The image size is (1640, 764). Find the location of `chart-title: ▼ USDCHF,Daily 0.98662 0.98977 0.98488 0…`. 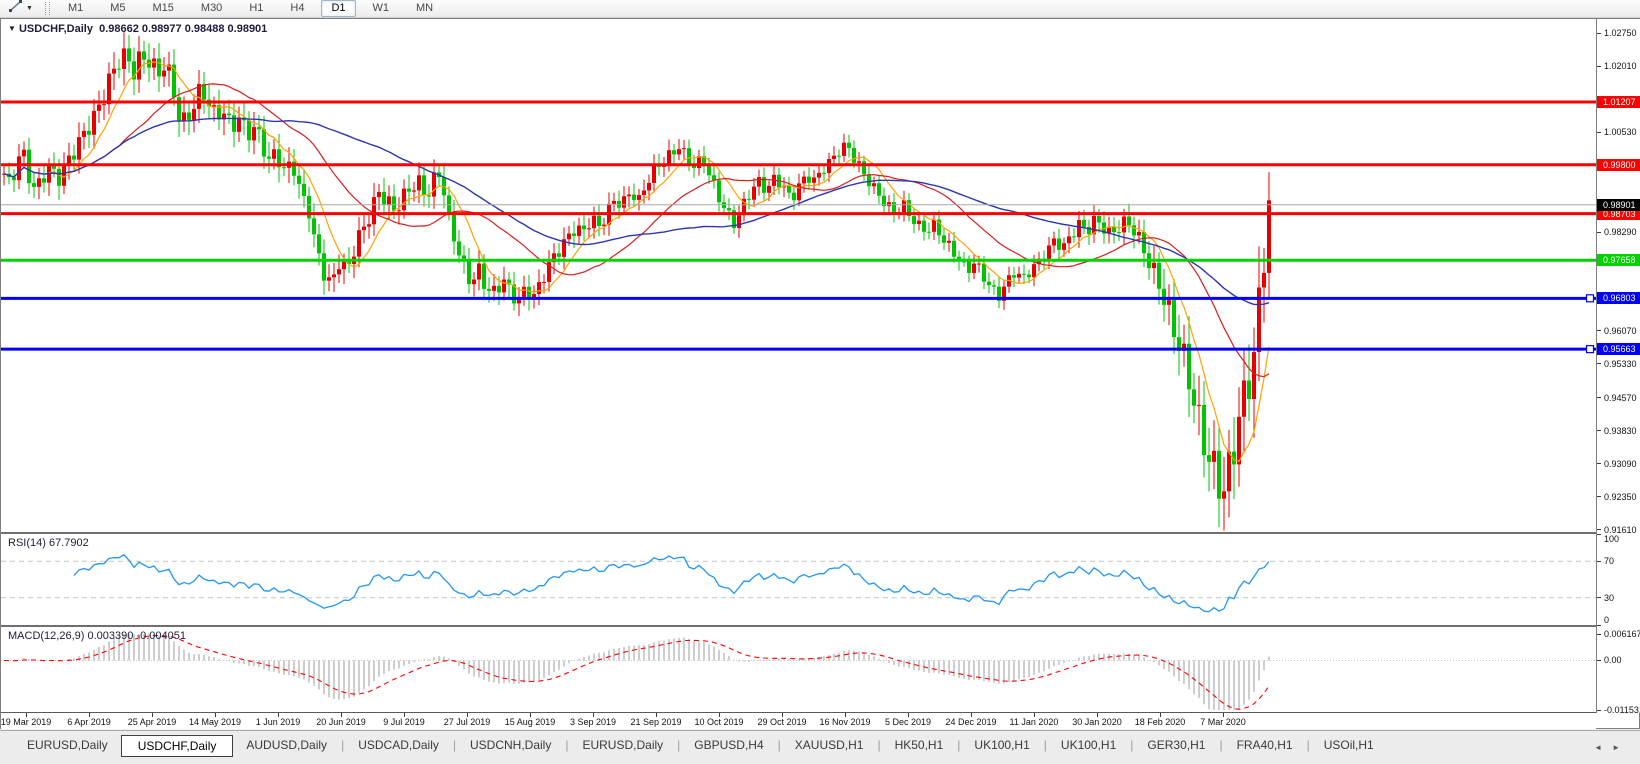

chart-title: ▼ USDCHF,Daily 0.98662 0.98977 0.98488 0… is located at coordinates (137, 29).